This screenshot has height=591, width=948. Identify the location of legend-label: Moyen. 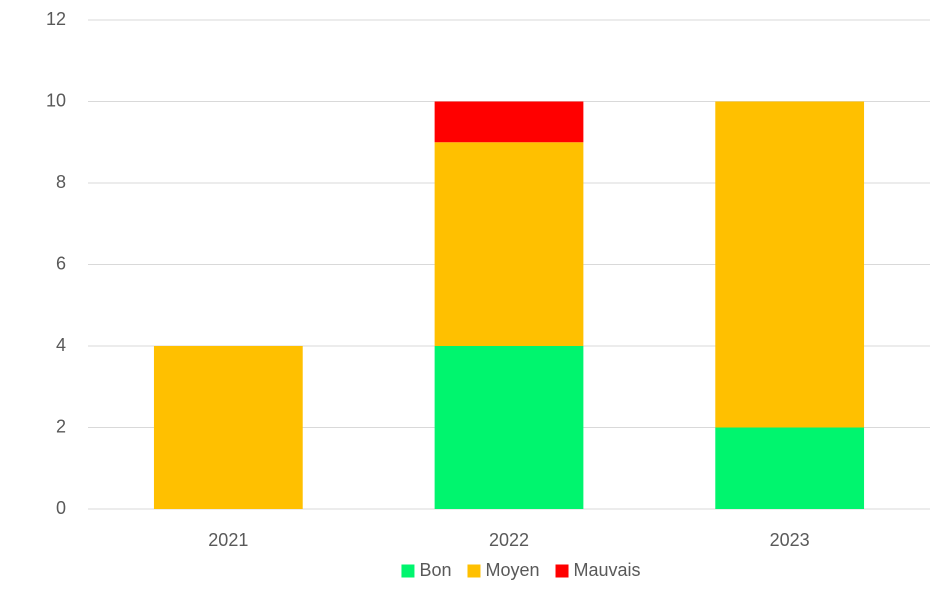
(512, 570).